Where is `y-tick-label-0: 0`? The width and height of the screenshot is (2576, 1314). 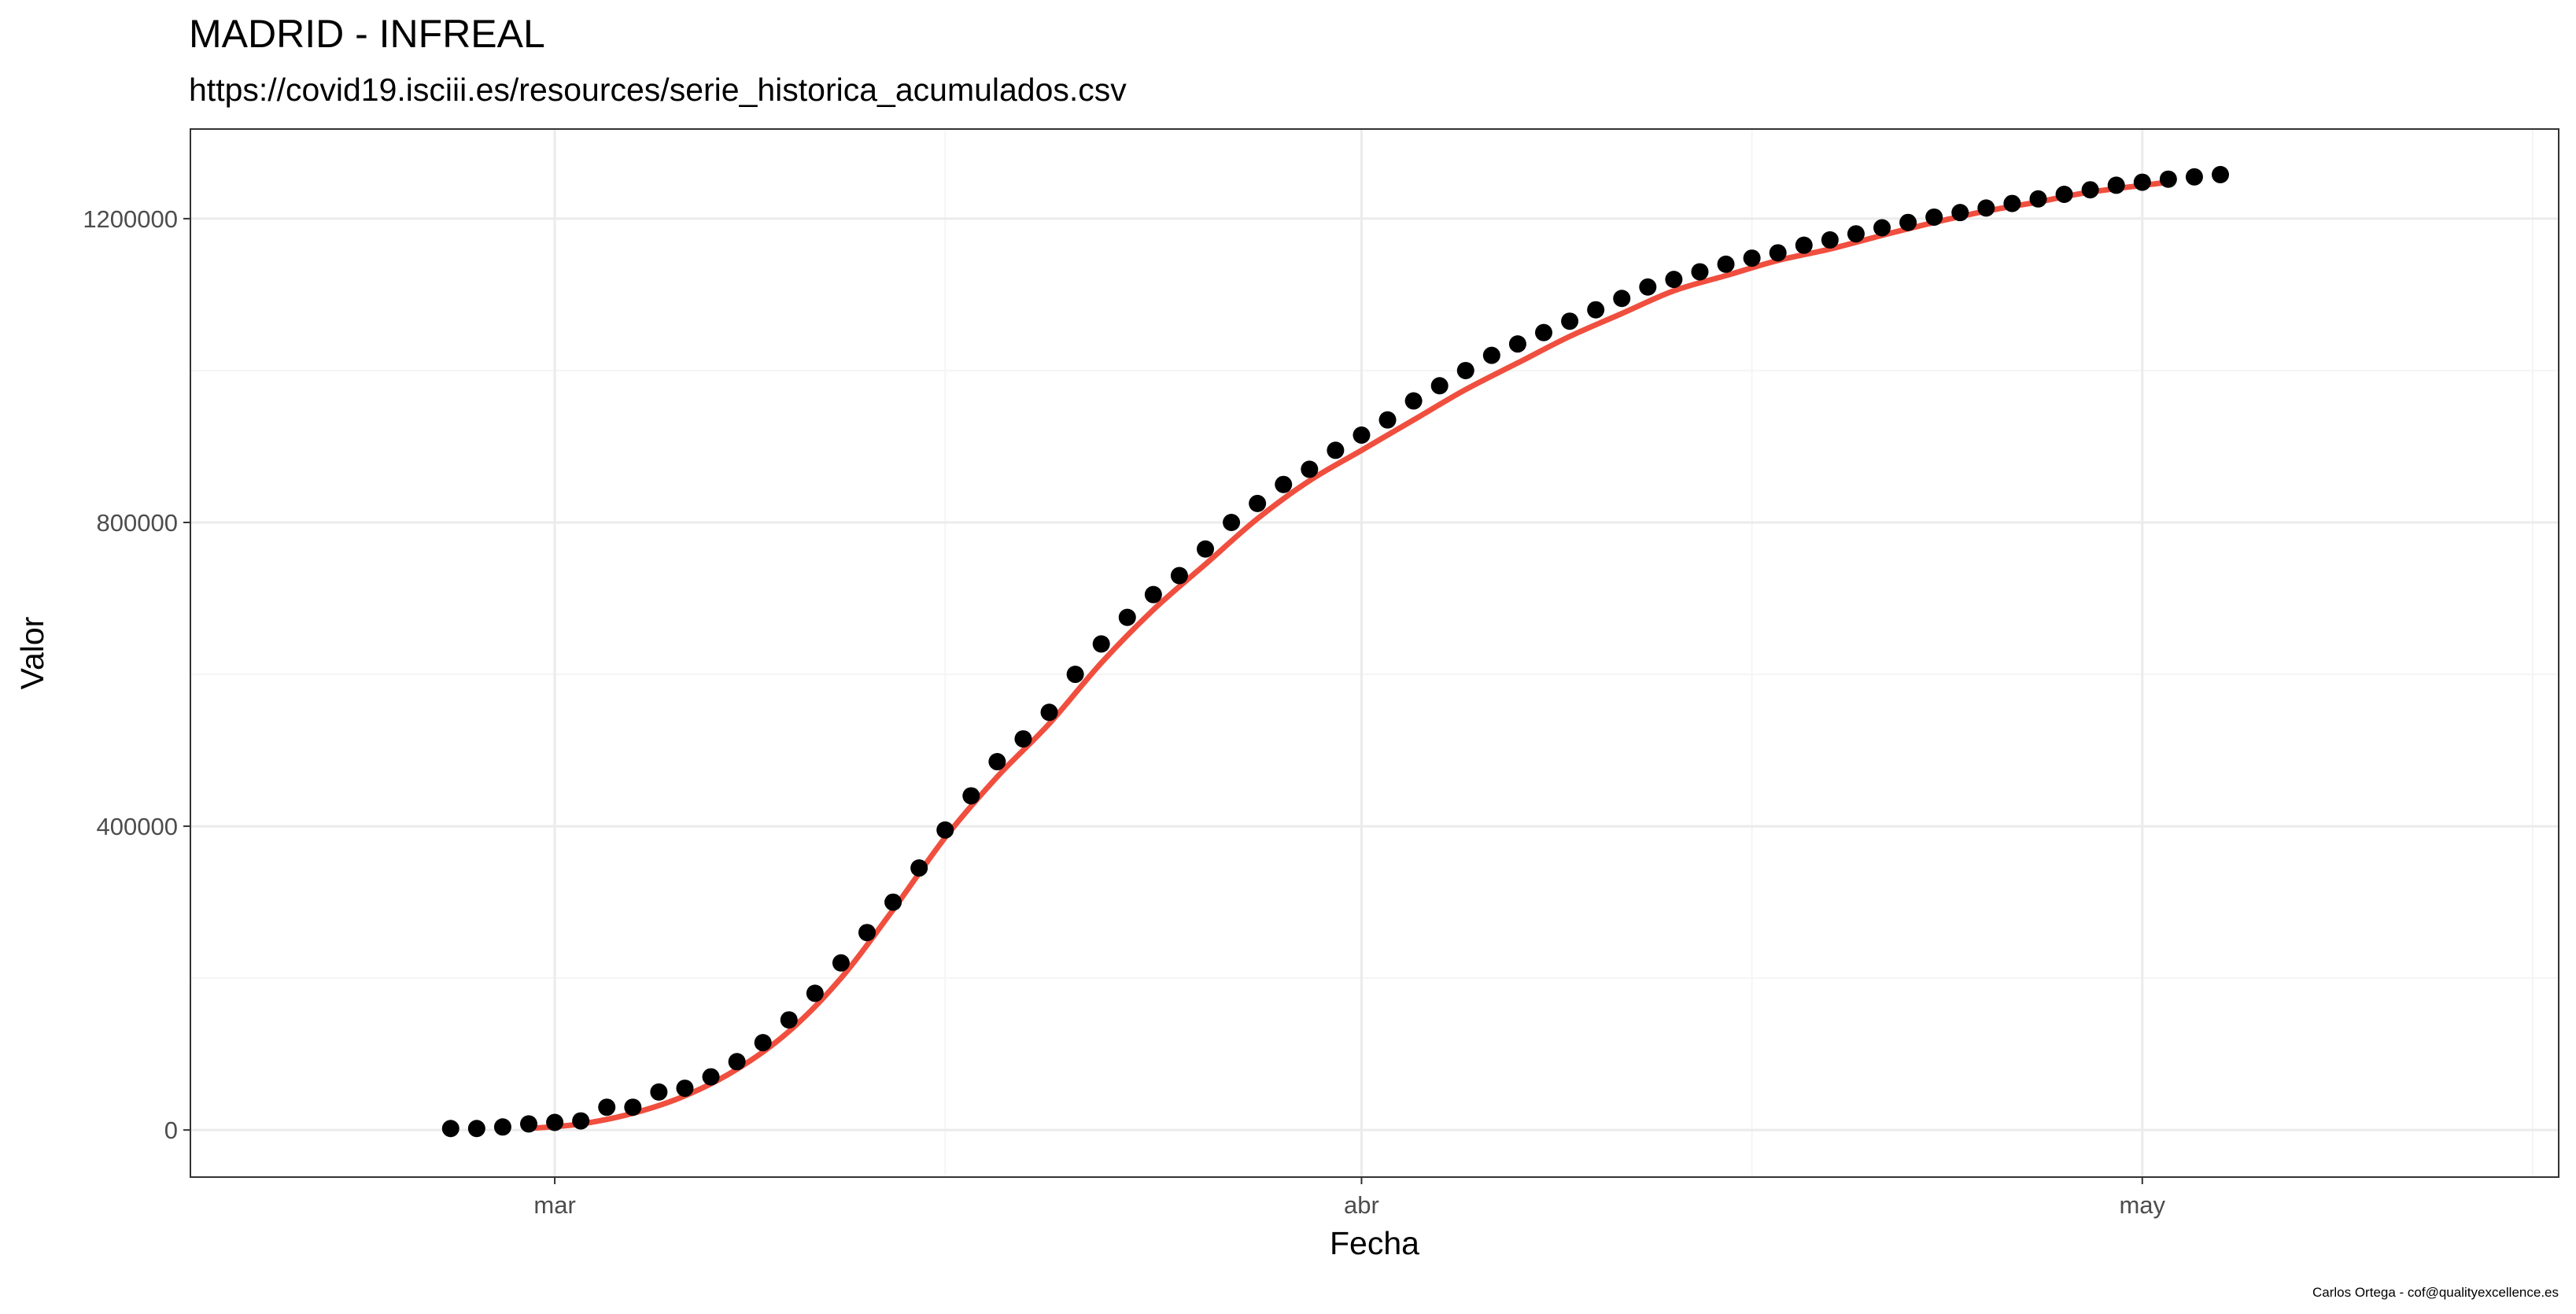 y-tick-label-0: 0 is located at coordinates (171, 1131).